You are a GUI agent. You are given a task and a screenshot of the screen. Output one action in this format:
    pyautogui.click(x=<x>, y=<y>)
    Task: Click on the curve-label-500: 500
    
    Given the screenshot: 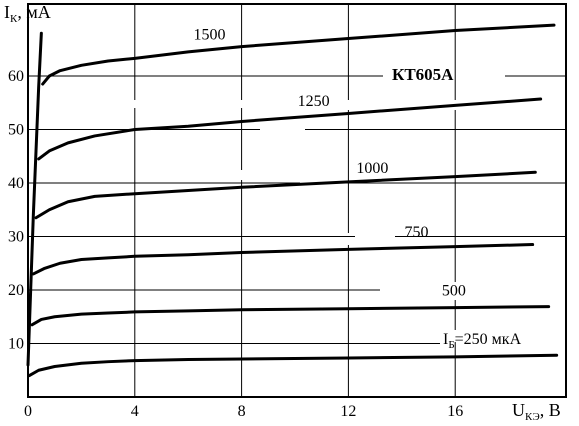 What is the action you would take?
    pyautogui.click(x=454, y=290)
    